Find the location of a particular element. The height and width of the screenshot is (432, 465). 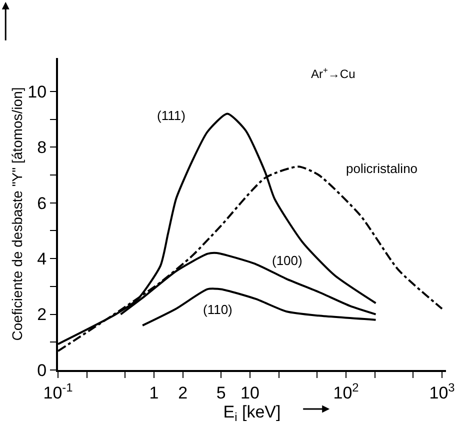

y-tick-label: 8 is located at coordinates (42, 148).